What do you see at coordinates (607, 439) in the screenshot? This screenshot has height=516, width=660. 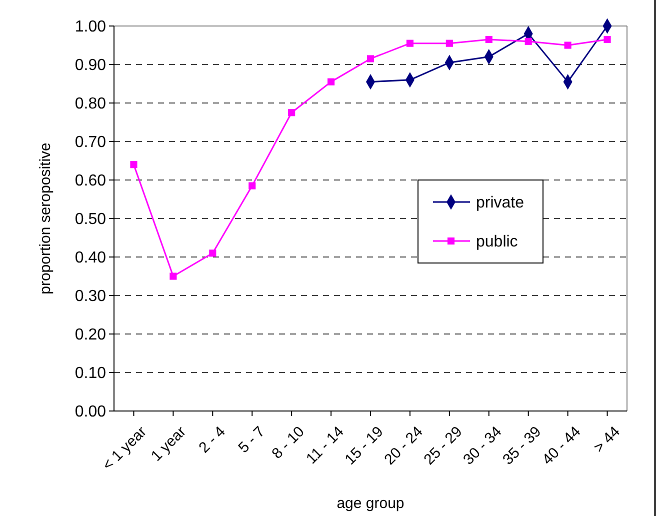 I see `x-tick-label: > 44` at bounding box center [607, 439].